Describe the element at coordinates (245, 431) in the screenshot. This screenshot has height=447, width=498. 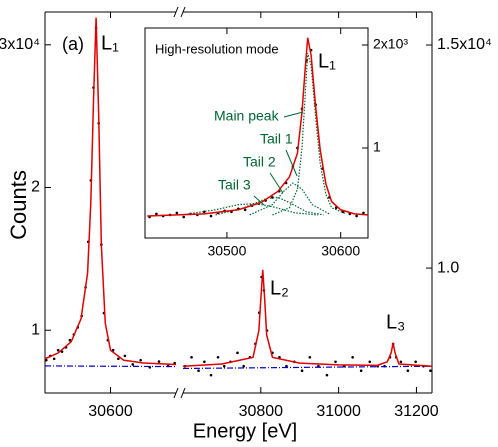
I see `x-axis-label: Energy [eV]` at that location.